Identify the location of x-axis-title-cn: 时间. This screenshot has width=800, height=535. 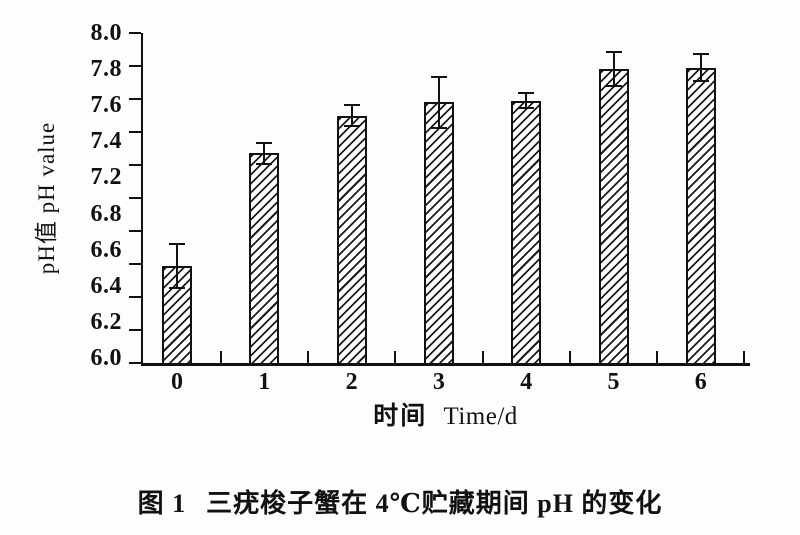
(400, 416).